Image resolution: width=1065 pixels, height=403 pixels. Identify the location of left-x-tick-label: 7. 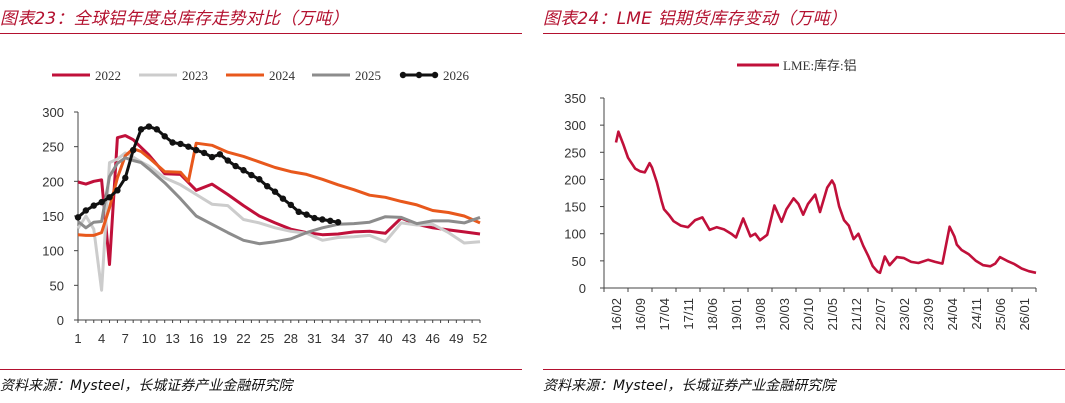
(125, 338).